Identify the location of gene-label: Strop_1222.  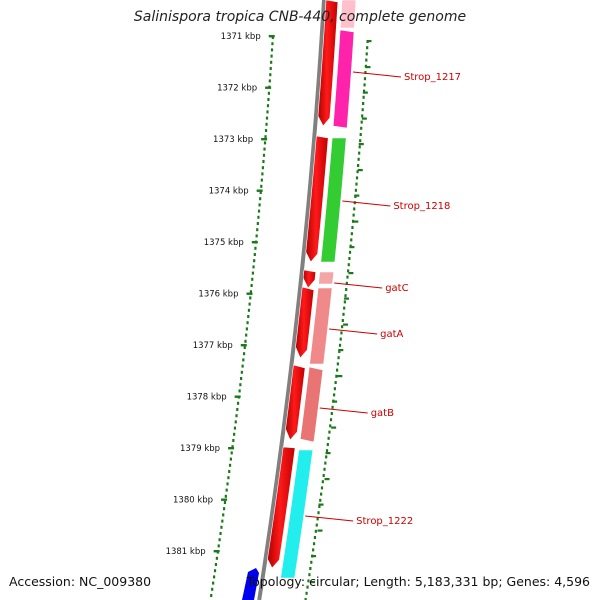
(384, 521).